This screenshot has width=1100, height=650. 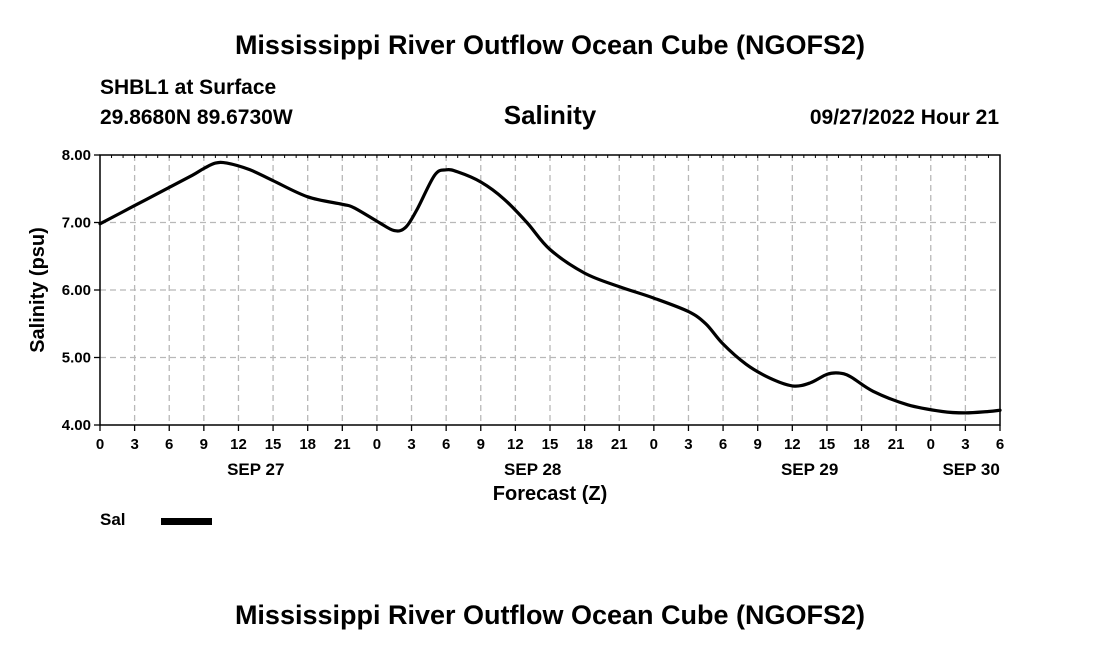 What do you see at coordinates (196, 117) in the screenshot?
I see `station-coordinates: 29.8680N 89.6730W` at bounding box center [196, 117].